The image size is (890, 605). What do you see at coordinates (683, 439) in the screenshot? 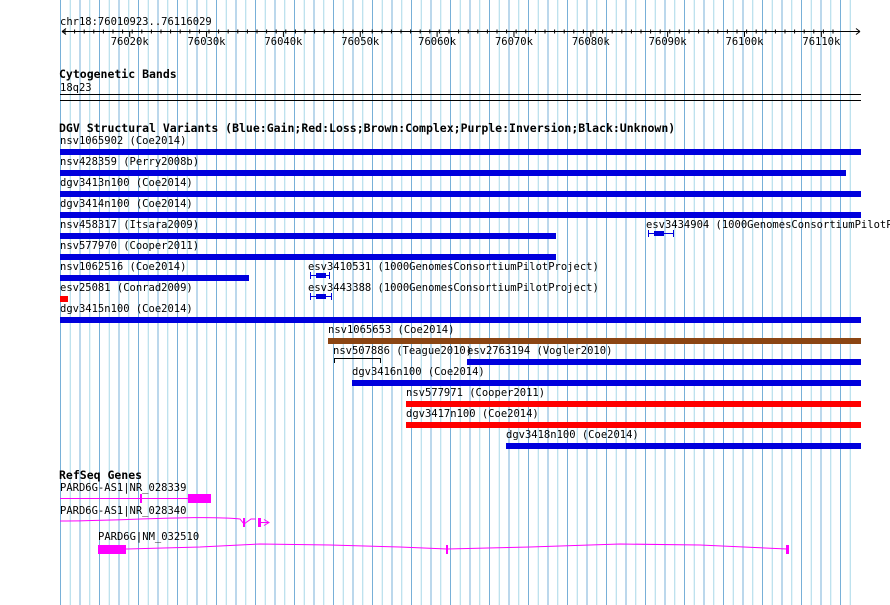
I see `dgv-feature: dgv3418n100 (Coe2014)` at bounding box center [683, 439].